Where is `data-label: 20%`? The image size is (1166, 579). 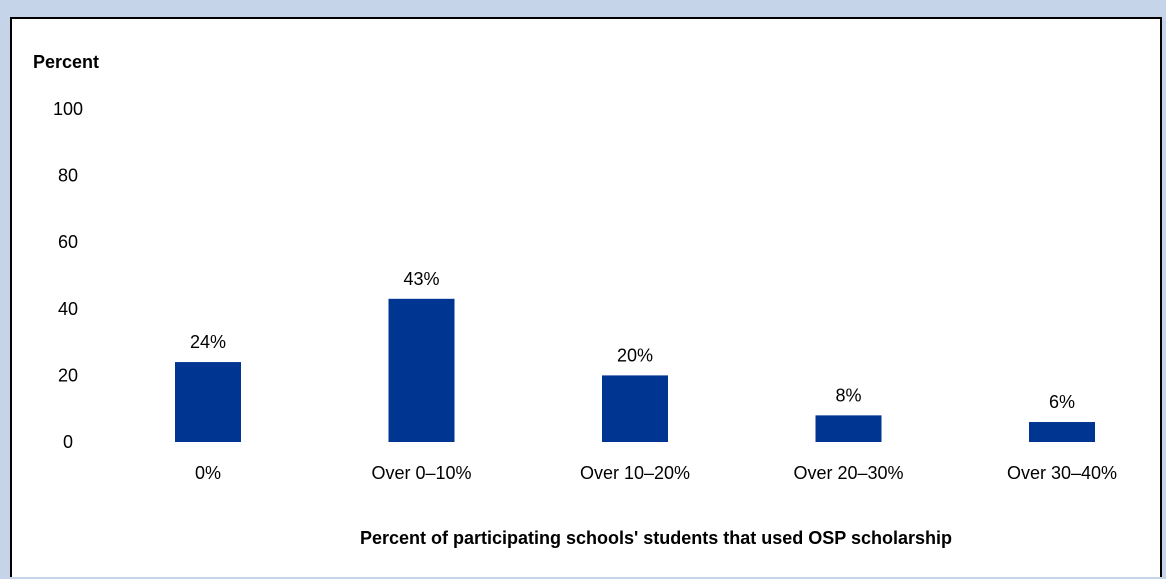
data-label: 20% is located at coordinates (635, 355).